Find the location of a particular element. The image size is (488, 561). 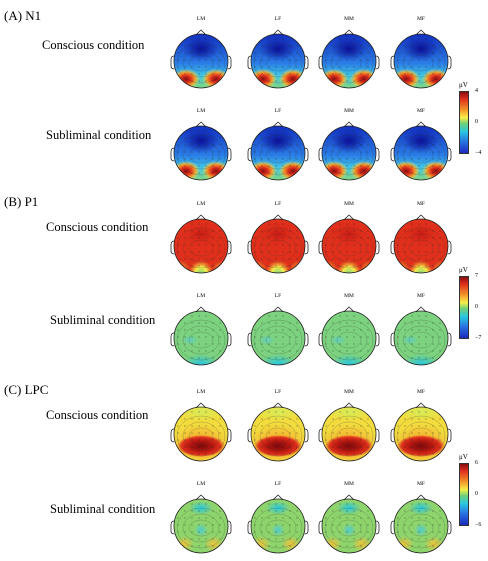

colorbar-max: 7 is located at coordinates (476, 276).